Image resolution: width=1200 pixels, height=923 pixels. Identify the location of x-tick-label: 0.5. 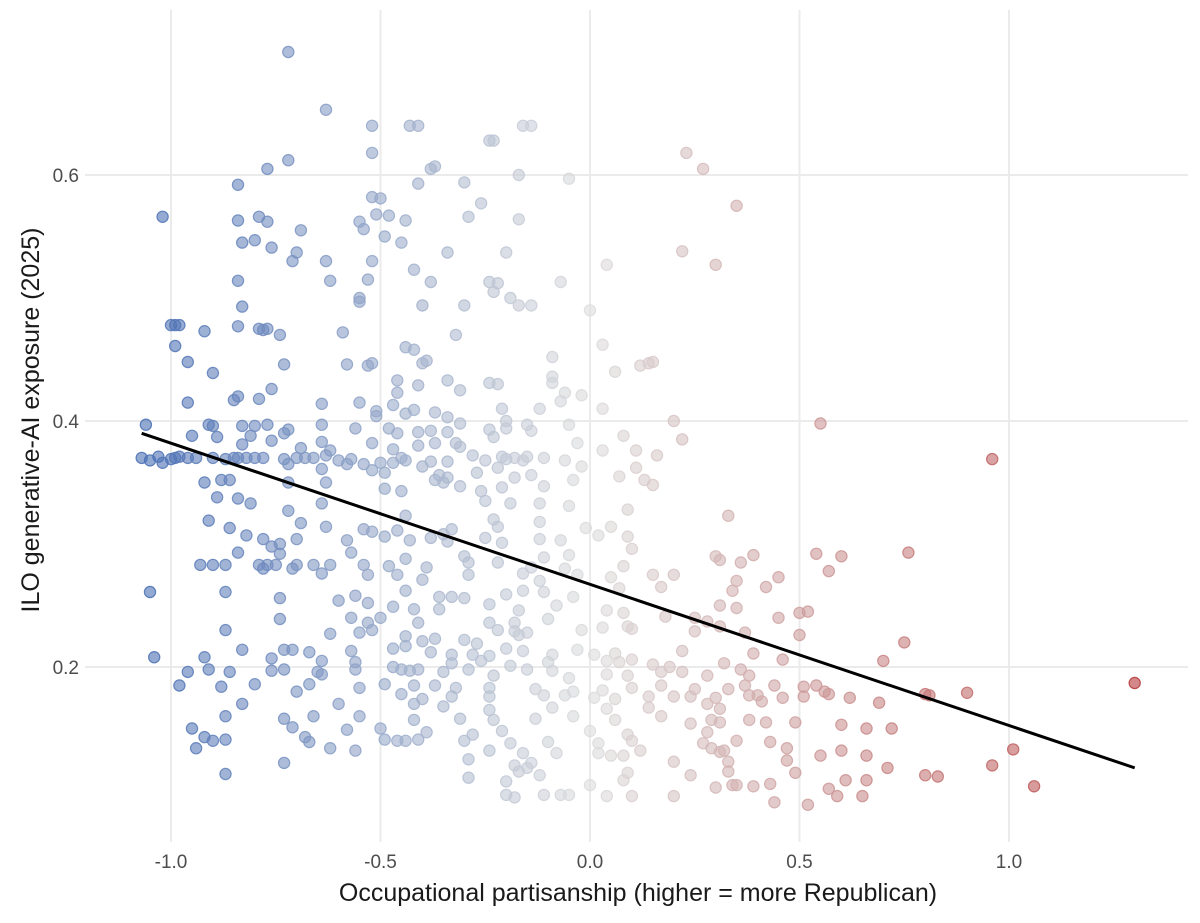
(799, 862).